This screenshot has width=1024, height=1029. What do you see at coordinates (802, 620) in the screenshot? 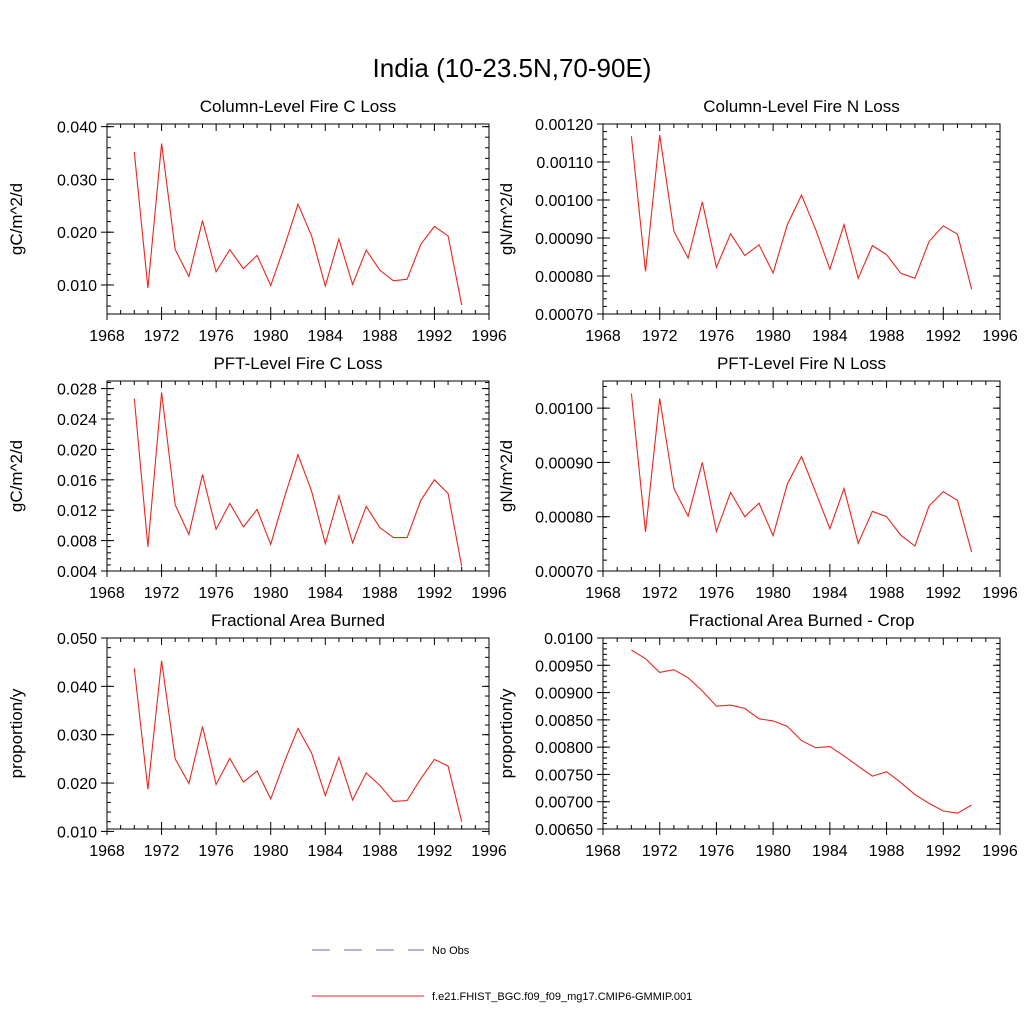
I see `panel-title: Fractional Area Burned - Crop` at bounding box center [802, 620].